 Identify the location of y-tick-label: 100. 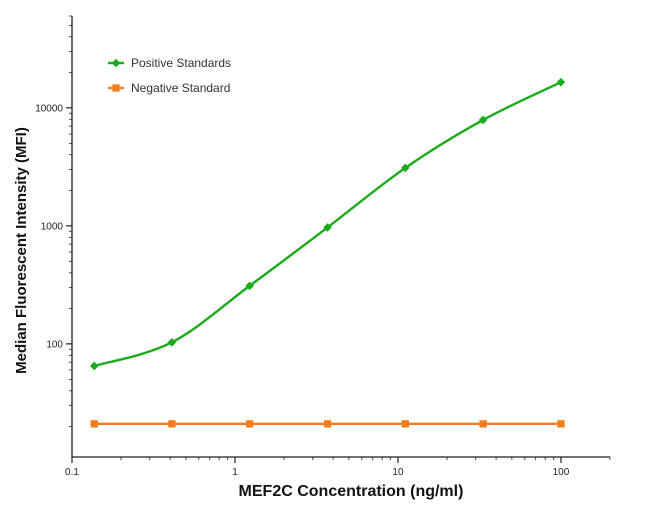
(54, 344).